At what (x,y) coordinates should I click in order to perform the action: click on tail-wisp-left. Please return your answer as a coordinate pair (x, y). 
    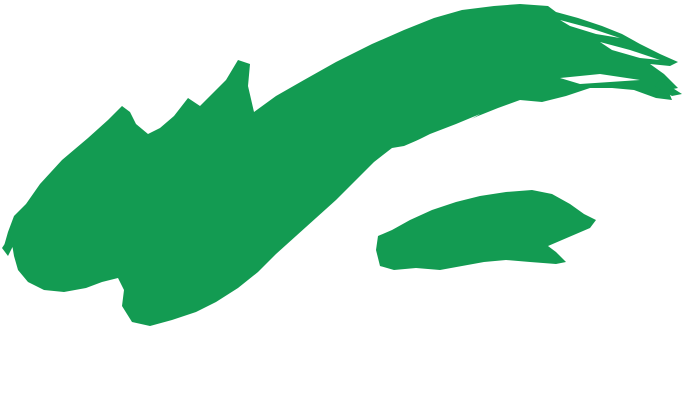
    Looking at the image, I should click on (8, 246).